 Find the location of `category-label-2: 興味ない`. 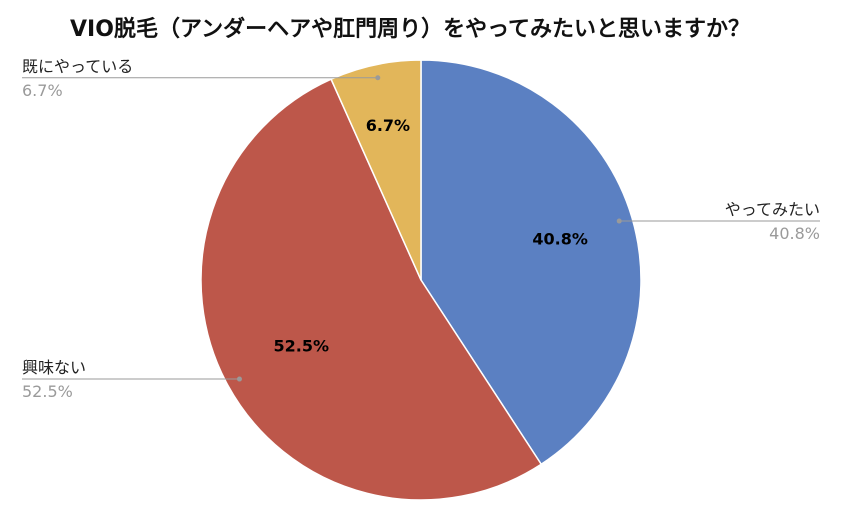

category-label-2: 興味ない is located at coordinates (54, 367).